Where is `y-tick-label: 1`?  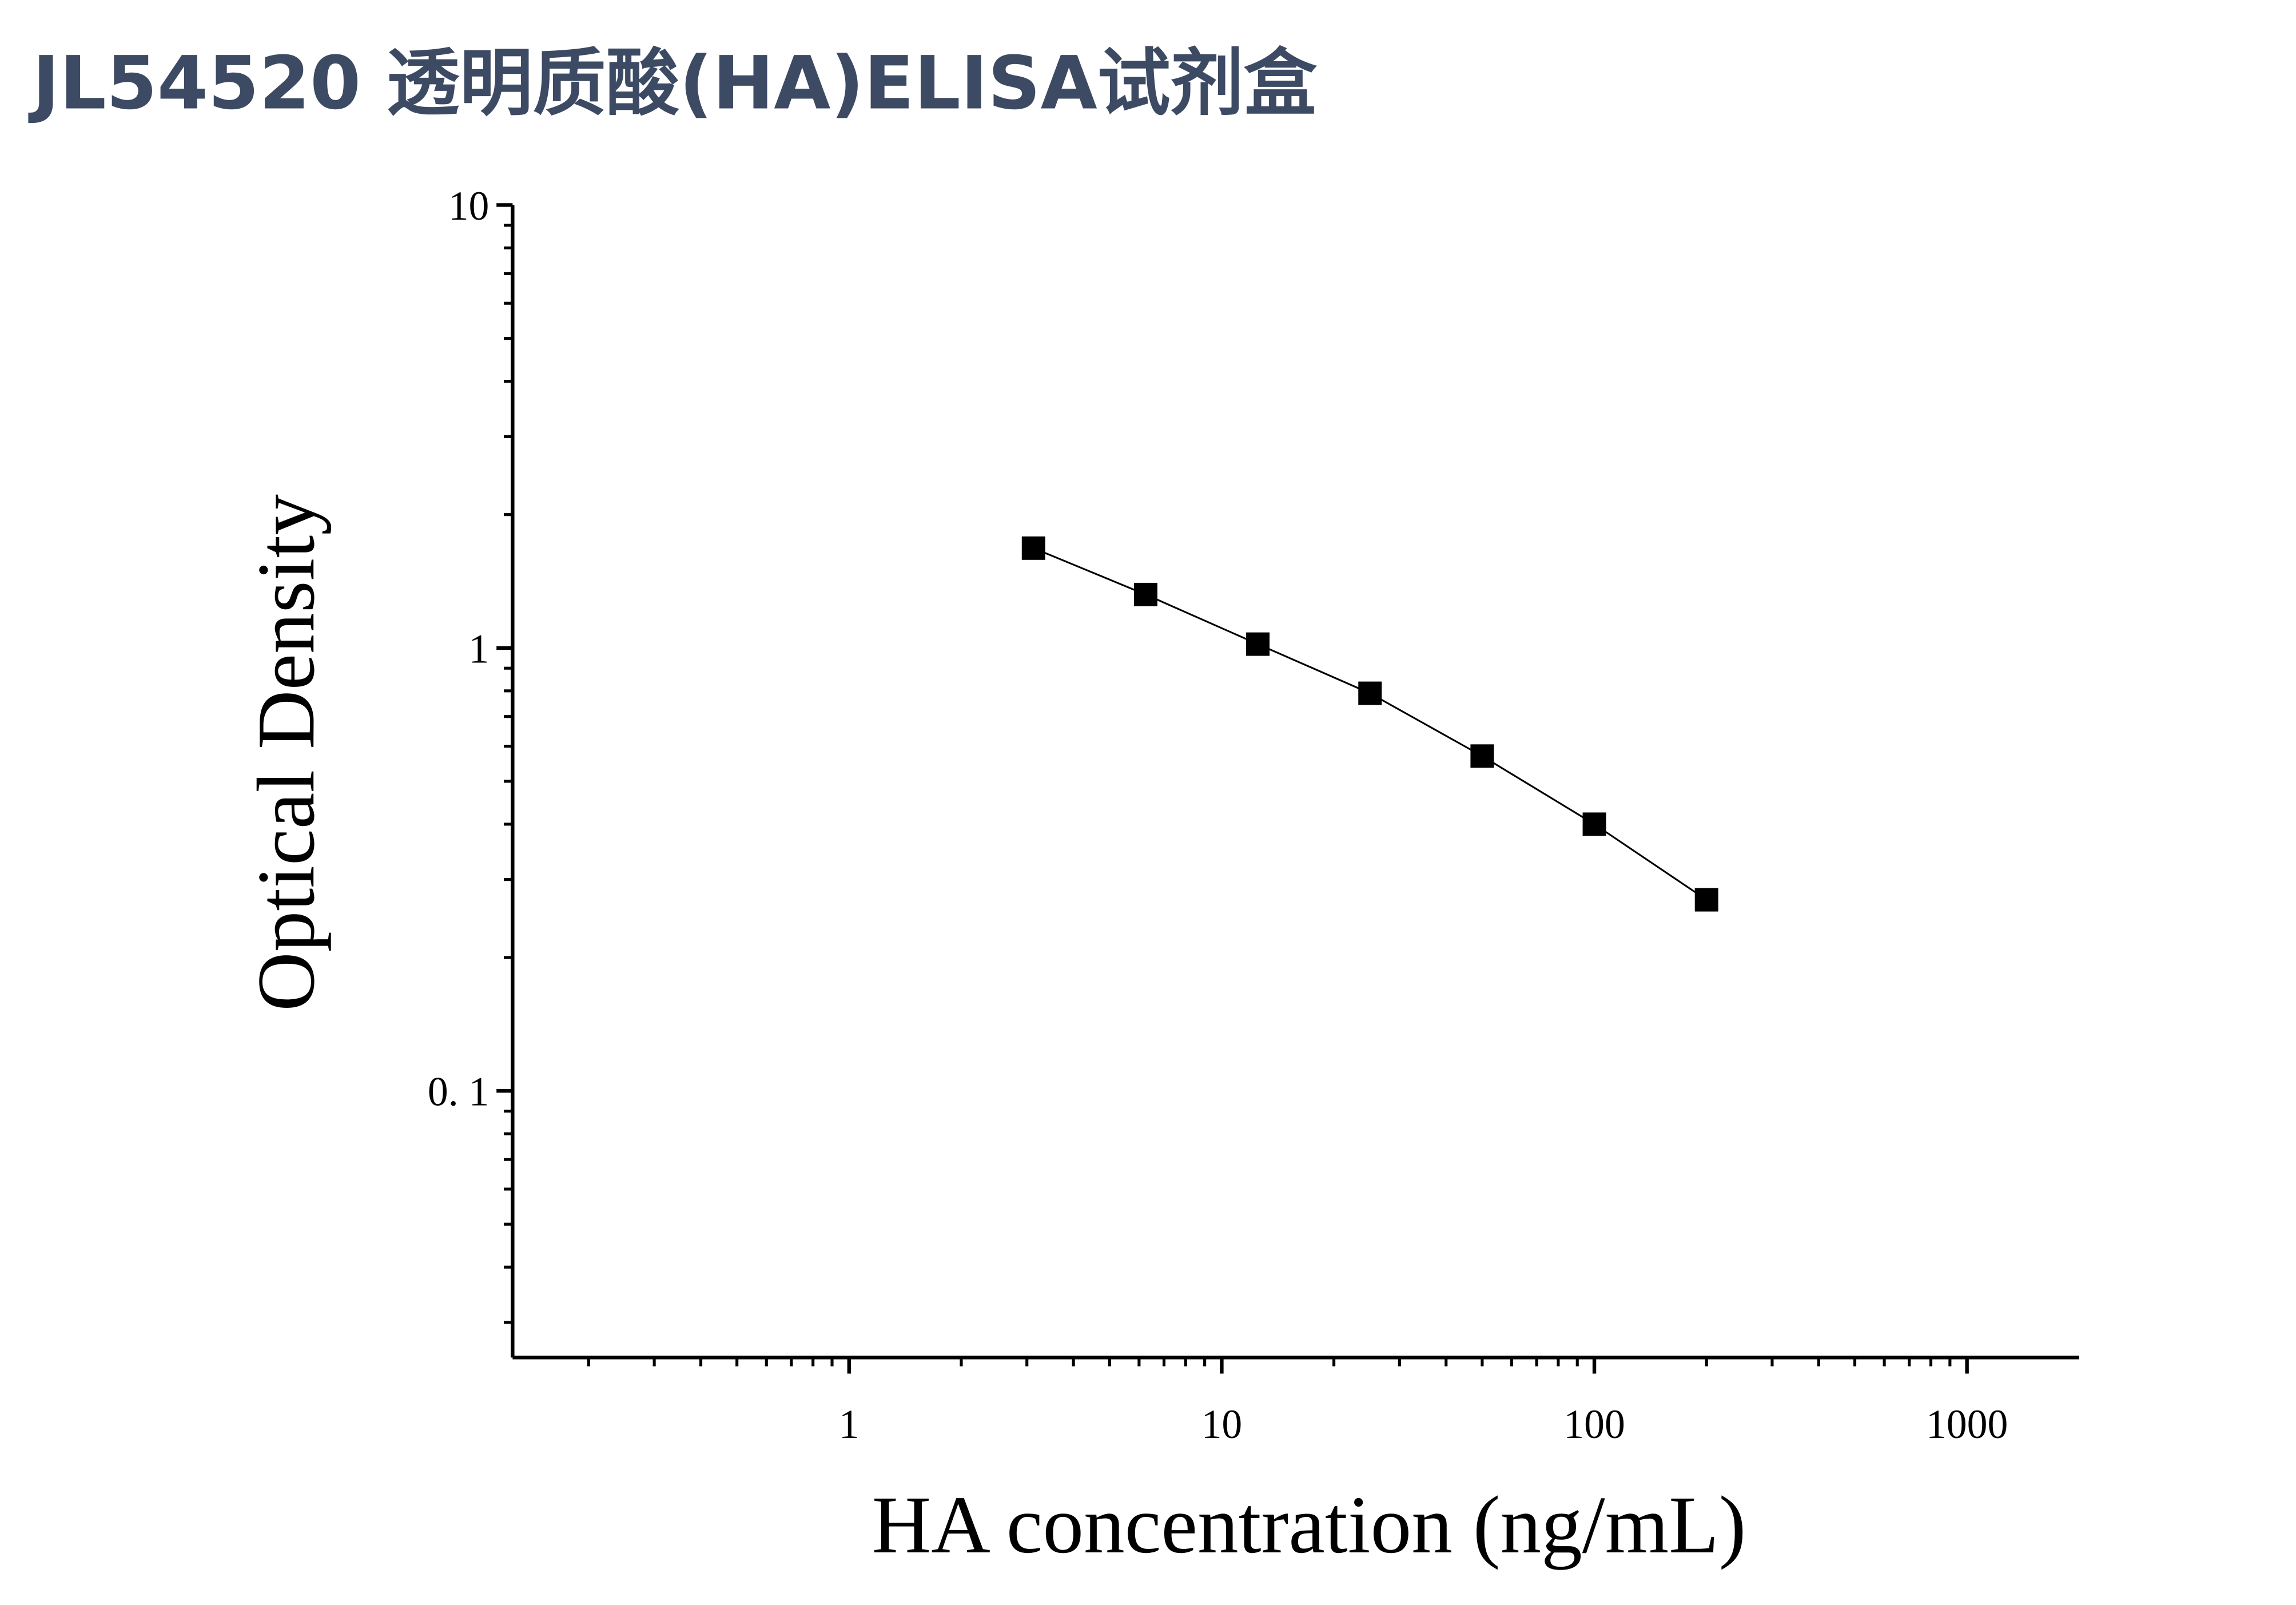 y-tick-label: 1 is located at coordinates (479, 649).